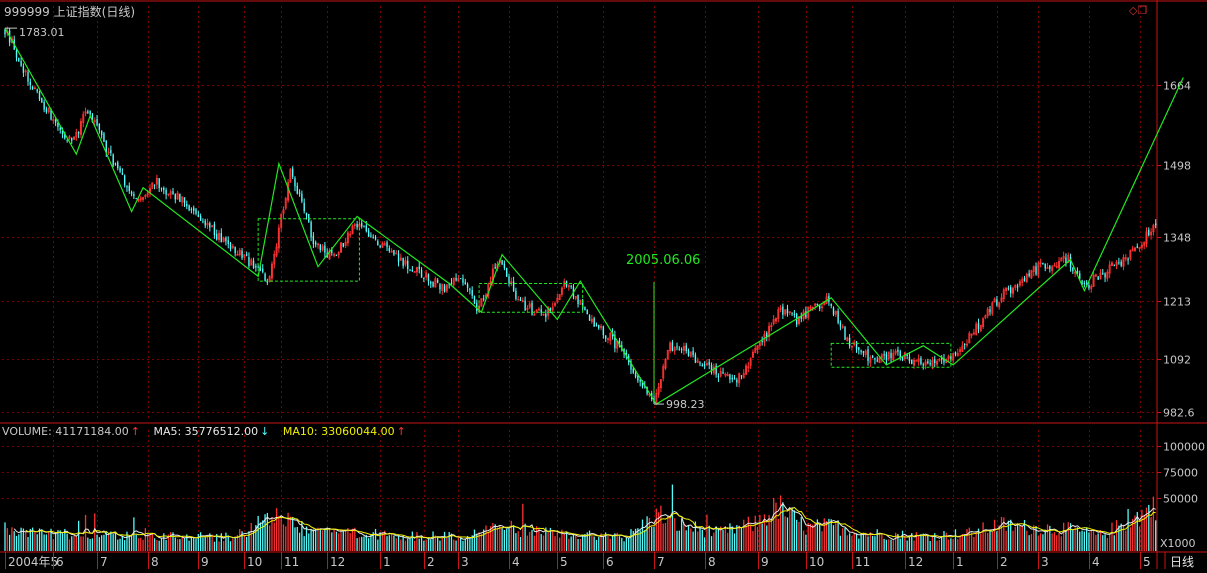 This screenshot has width=1207, height=573. I want to click on volume-tick-label: 75000, so click(1180, 473).